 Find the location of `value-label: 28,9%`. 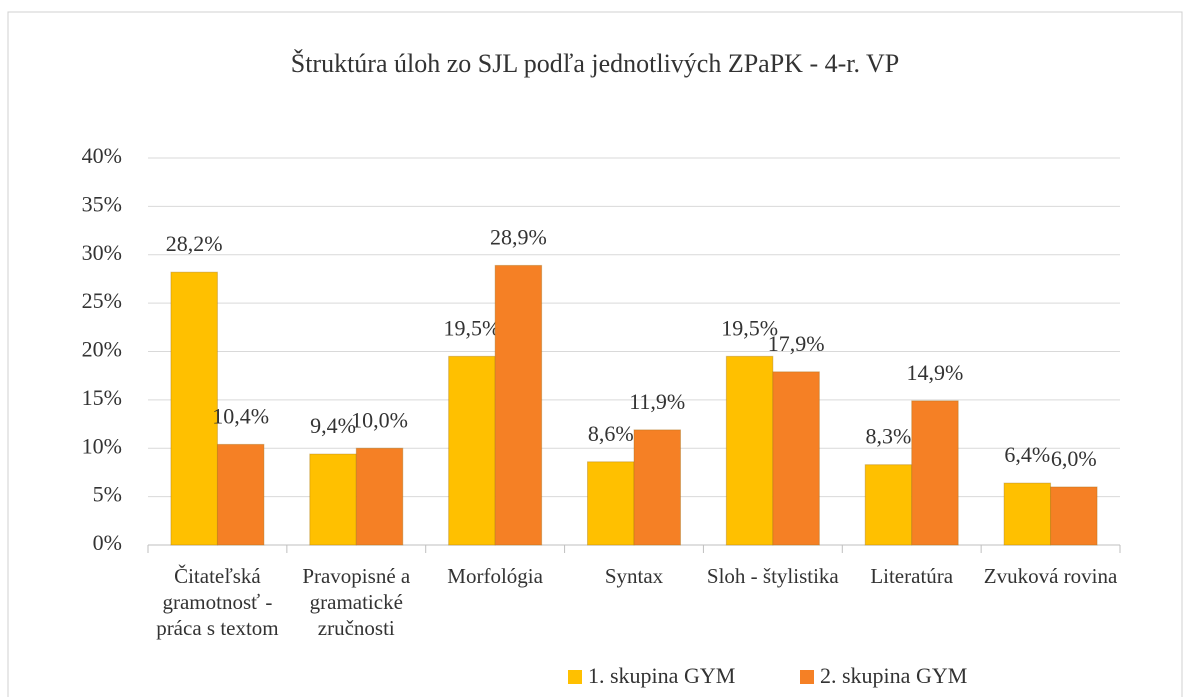

value-label: 28,9% is located at coordinates (518, 236).